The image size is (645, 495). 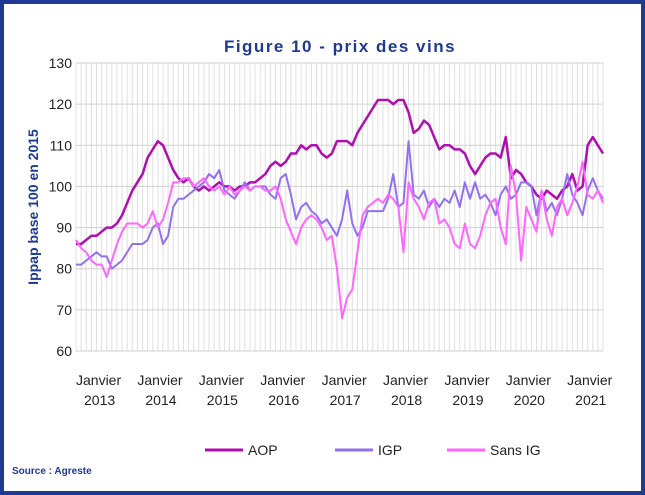 What do you see at coordinates (282, 390) in the screenshot?
I see `x-tick-label: Janvier 2016` at bounding box center [282, 390].